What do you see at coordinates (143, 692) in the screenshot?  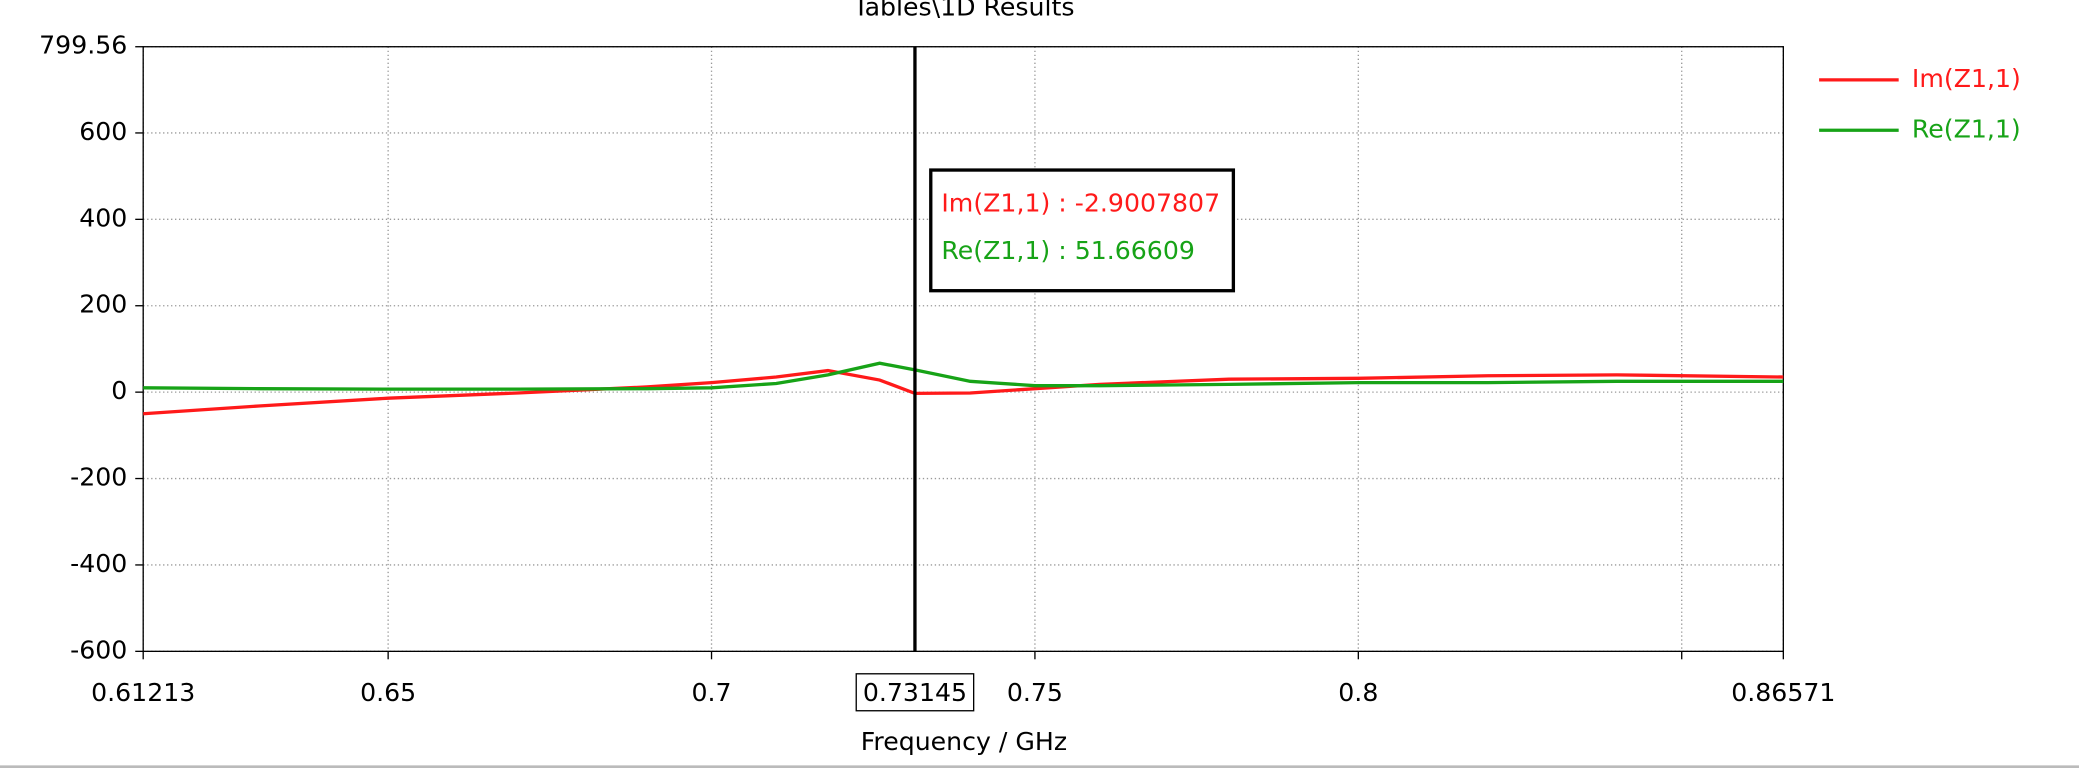 I see `x-tick-label: 0.61213` at bounding box center [143, 692].